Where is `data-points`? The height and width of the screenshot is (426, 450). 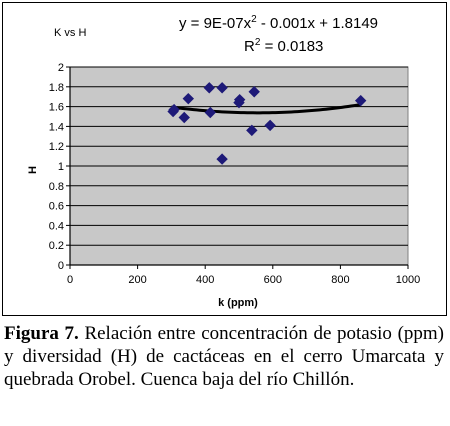 data-points is located at coordinates (267, 123).